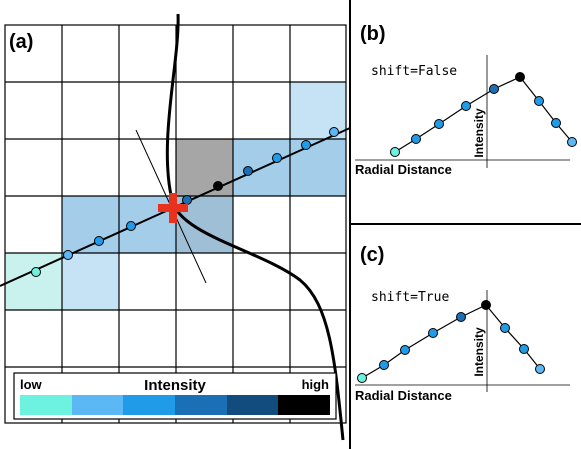 The height and width of the screenshot is (449, 581). I want to click on panel-b-label: (b), so click(373, 34).